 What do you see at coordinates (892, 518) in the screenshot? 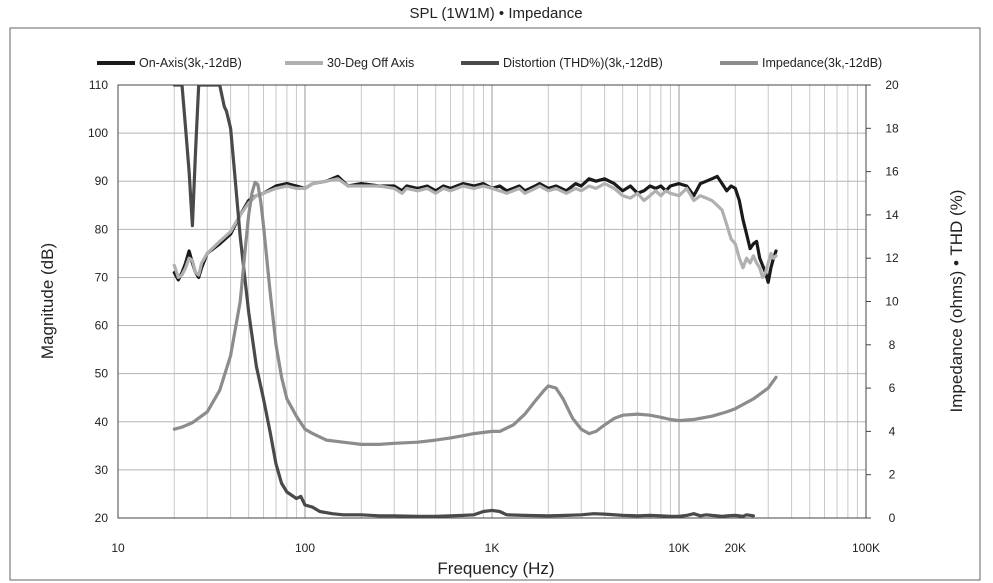
I see `y2-tick-label: 0` at bounding box center [892, 518].